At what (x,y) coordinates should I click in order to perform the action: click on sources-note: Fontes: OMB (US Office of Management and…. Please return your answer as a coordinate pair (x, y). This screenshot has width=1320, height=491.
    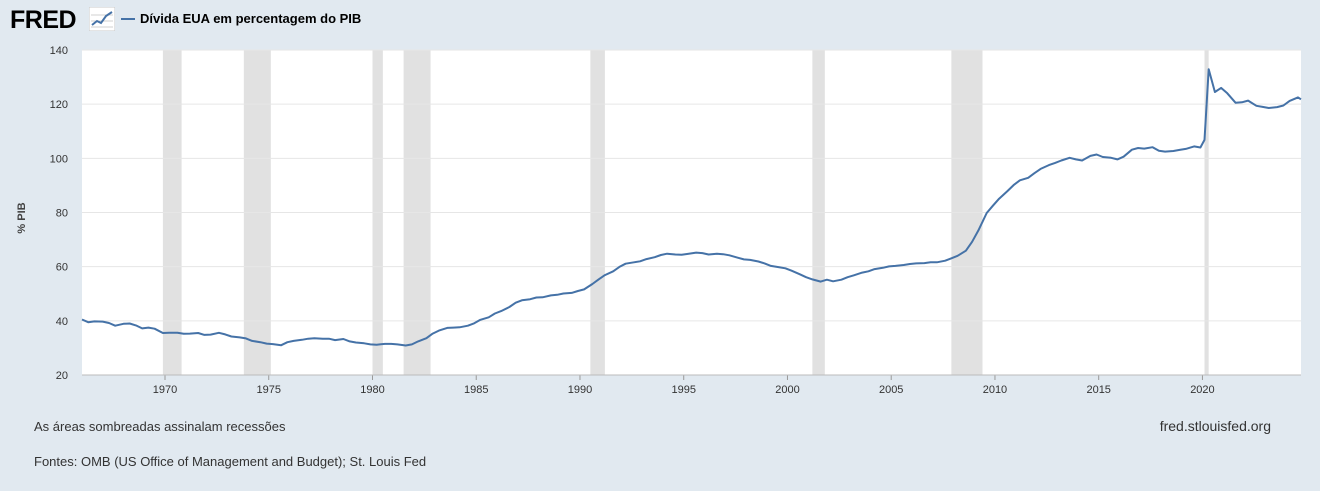
    Looking at the image, I should click on (230, 461).